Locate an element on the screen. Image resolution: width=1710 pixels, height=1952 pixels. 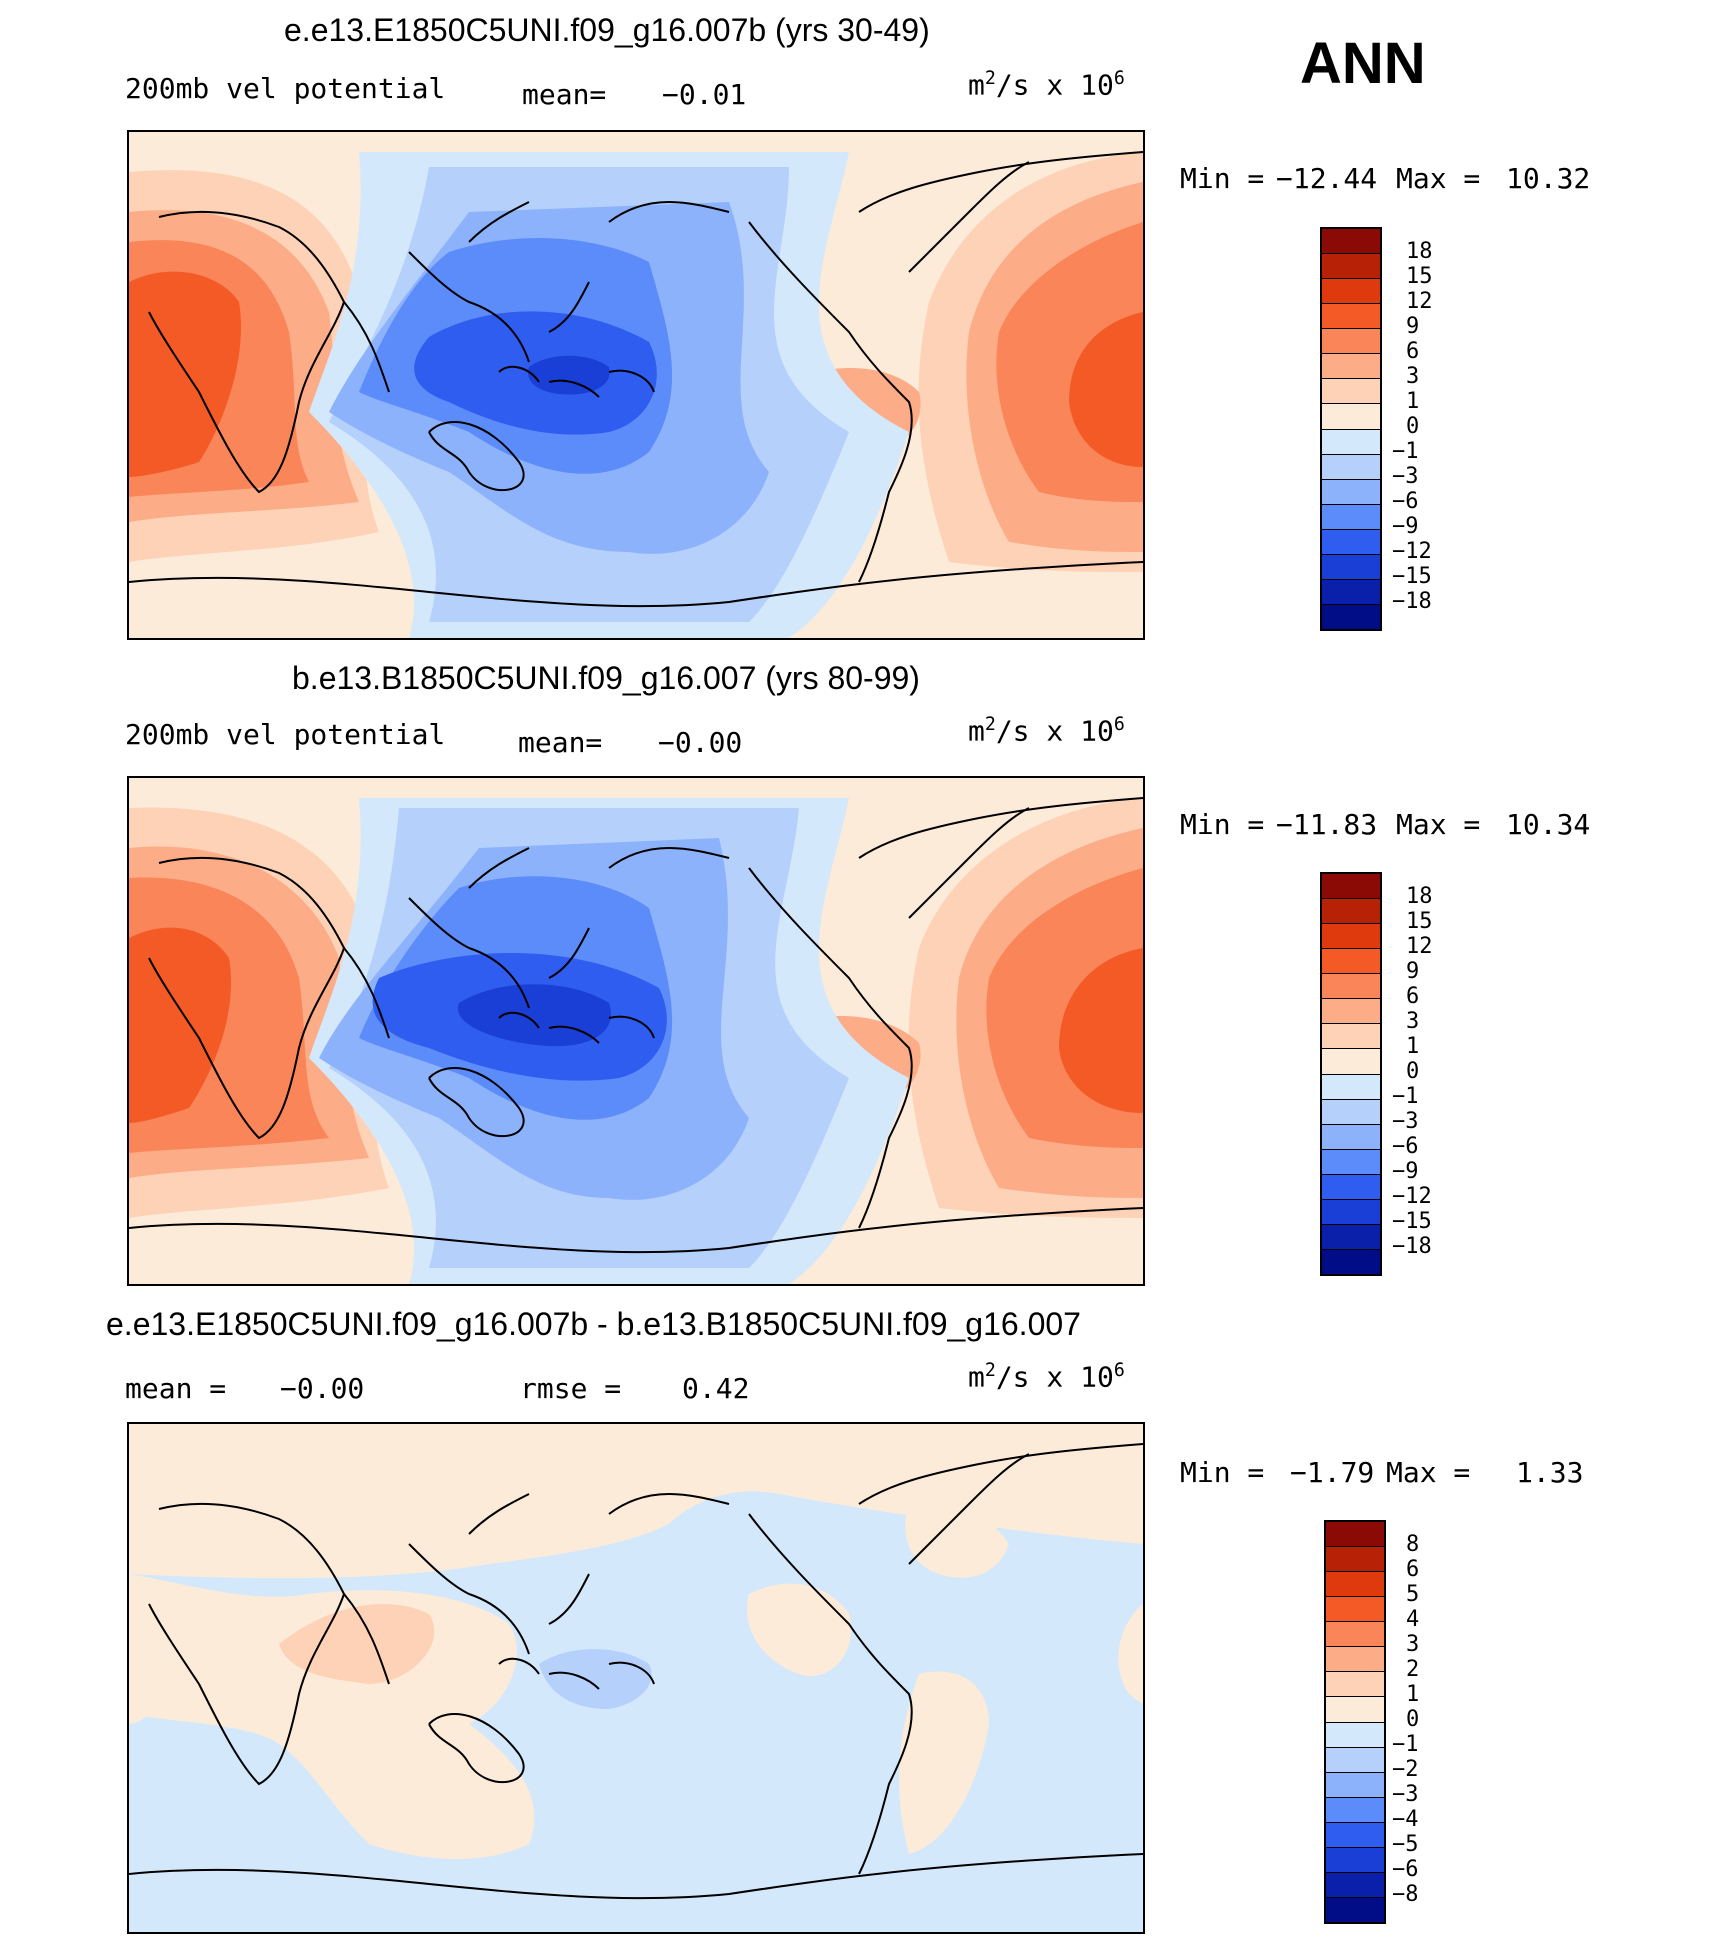
panel-3-rmse-label: rmse = is located at coordinates (571, 1388).